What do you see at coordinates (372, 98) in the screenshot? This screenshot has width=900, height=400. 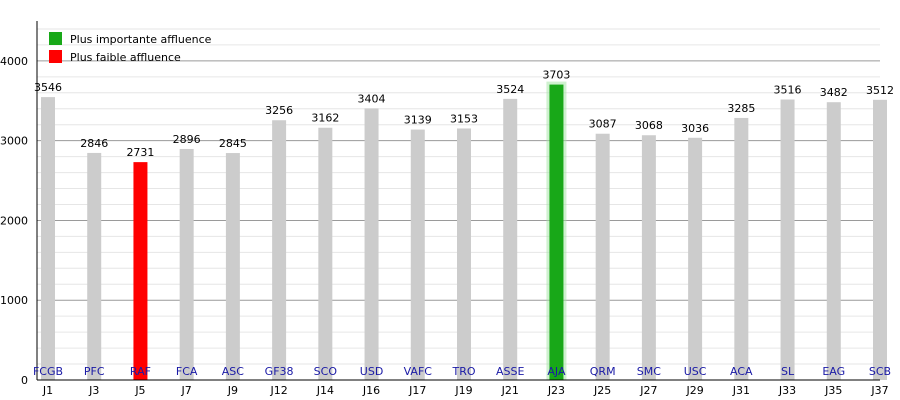 I see `value-label: 3404` at bounding box center [372, 98].